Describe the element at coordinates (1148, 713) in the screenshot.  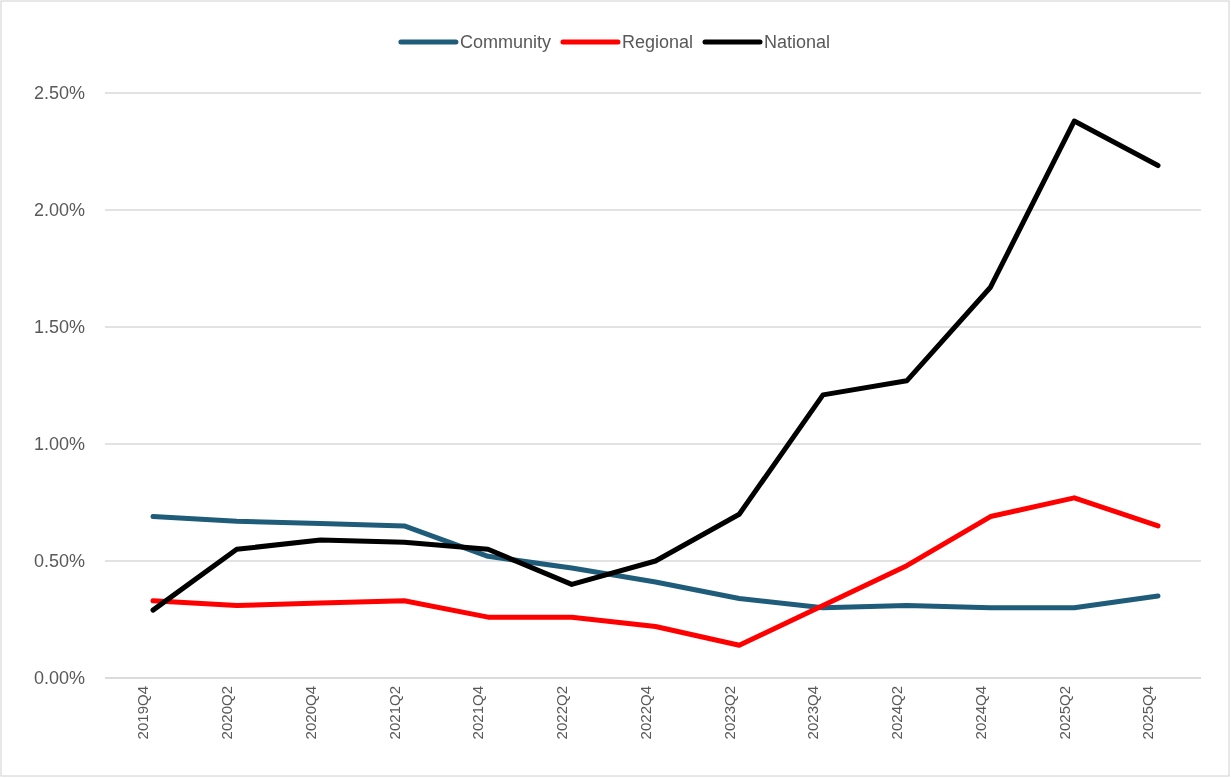
I see `x-tick-label: 2025Q4` at that location.